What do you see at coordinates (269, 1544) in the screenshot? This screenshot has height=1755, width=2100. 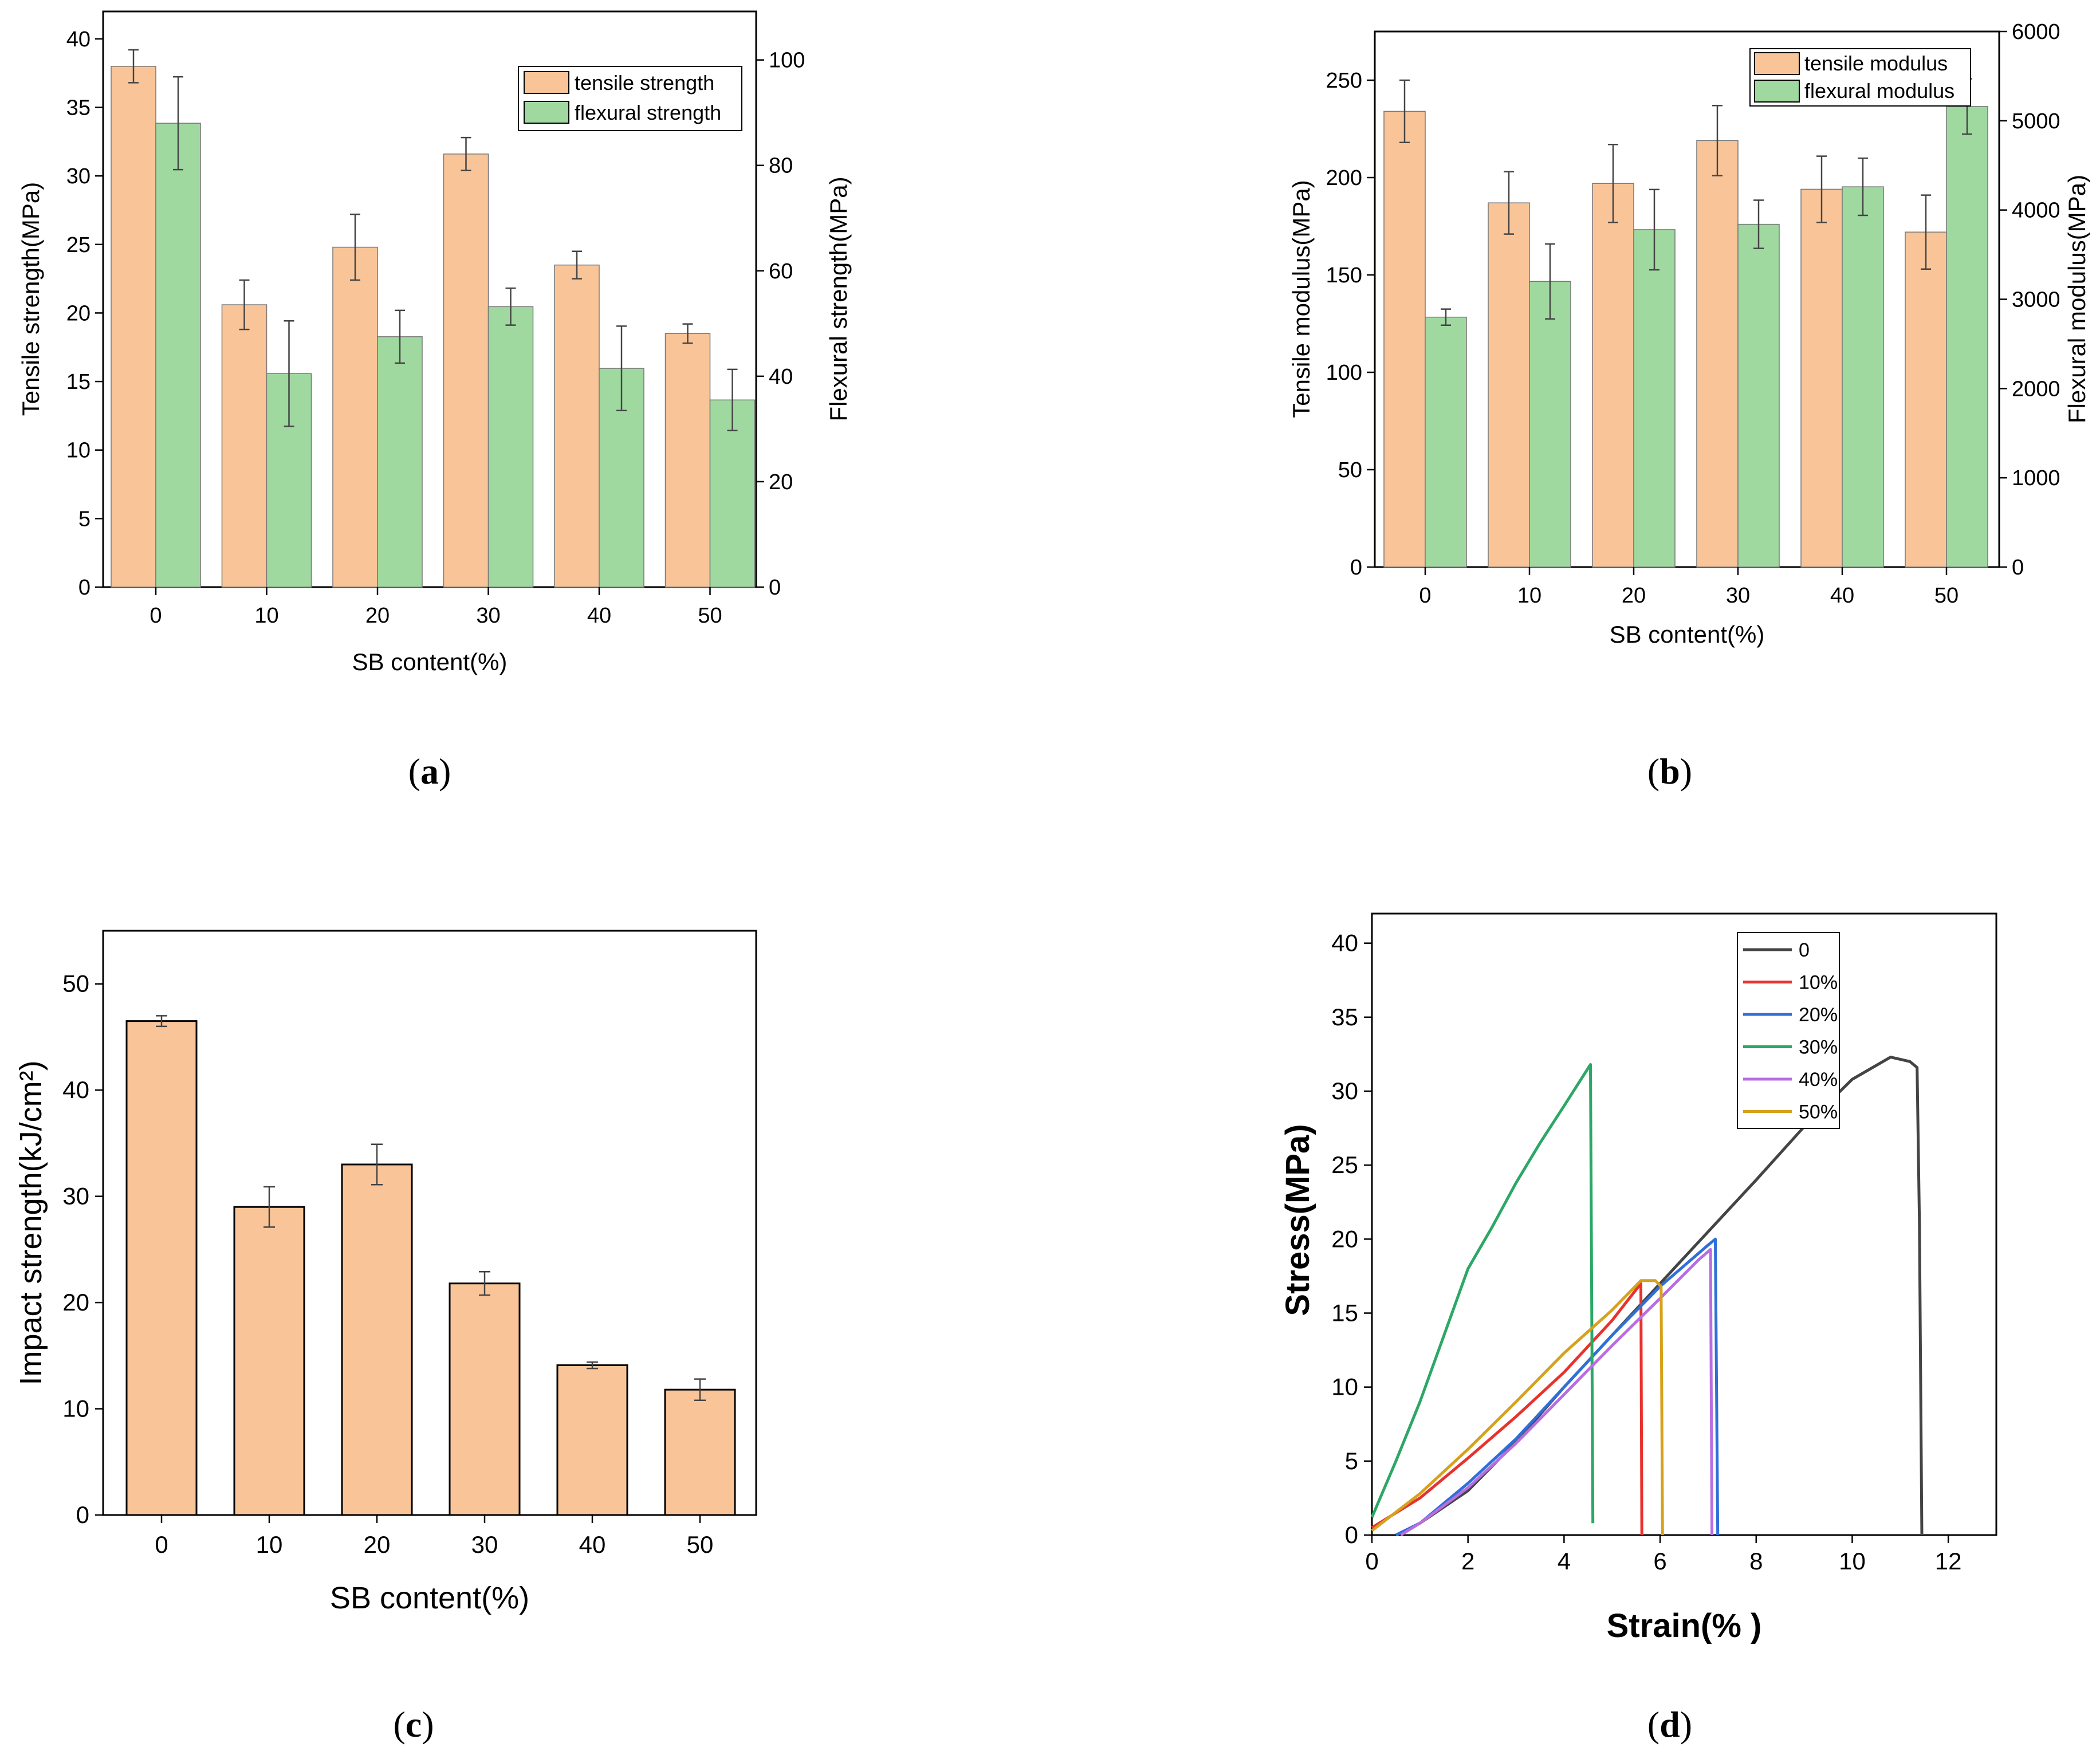 I see `x-tick-label: 10` at bounding box center [269, 1544].